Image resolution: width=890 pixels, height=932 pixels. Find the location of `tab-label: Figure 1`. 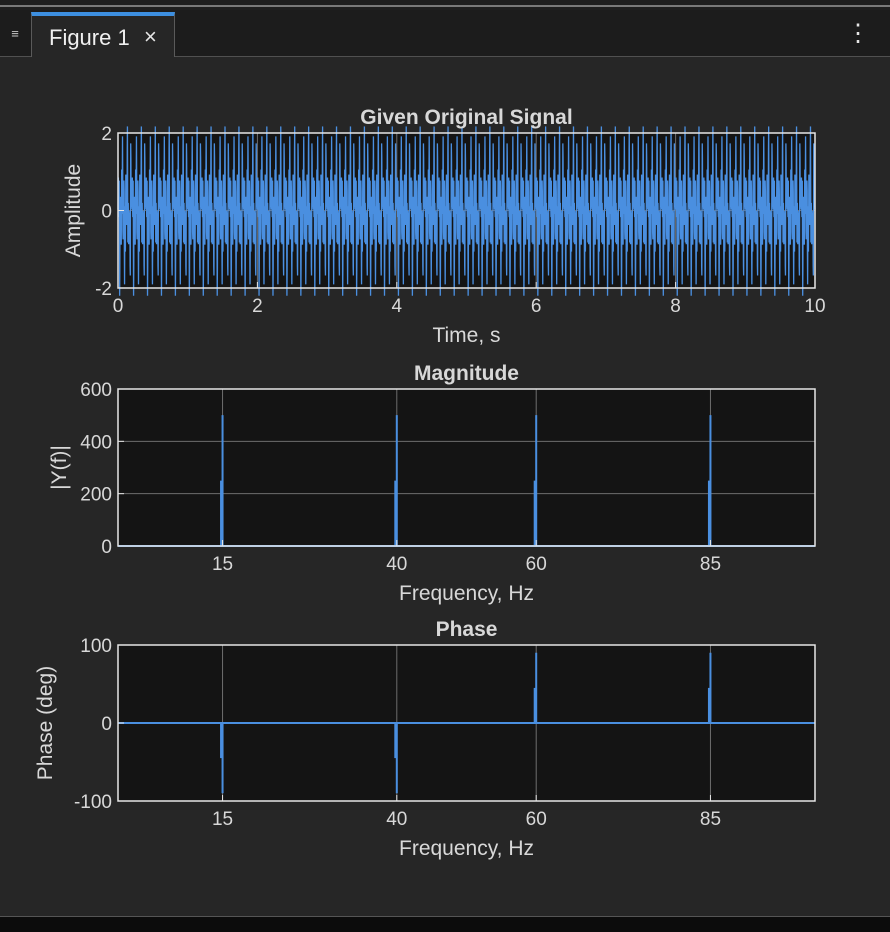

tab-label: Figure 1 is located at coordinates (89, 37).